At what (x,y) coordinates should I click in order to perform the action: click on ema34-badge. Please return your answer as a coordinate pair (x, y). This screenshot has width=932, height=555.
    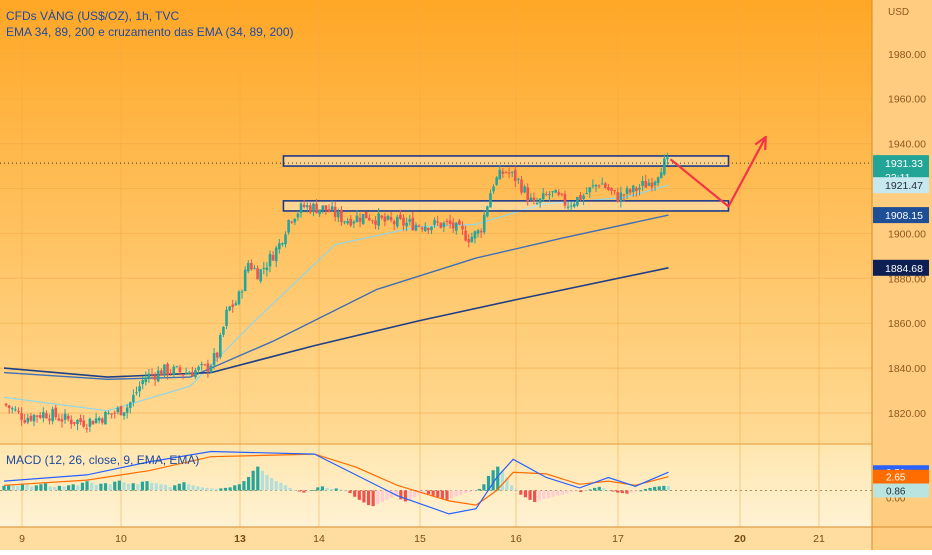
    Looking at the image, I should click on (901, 185).